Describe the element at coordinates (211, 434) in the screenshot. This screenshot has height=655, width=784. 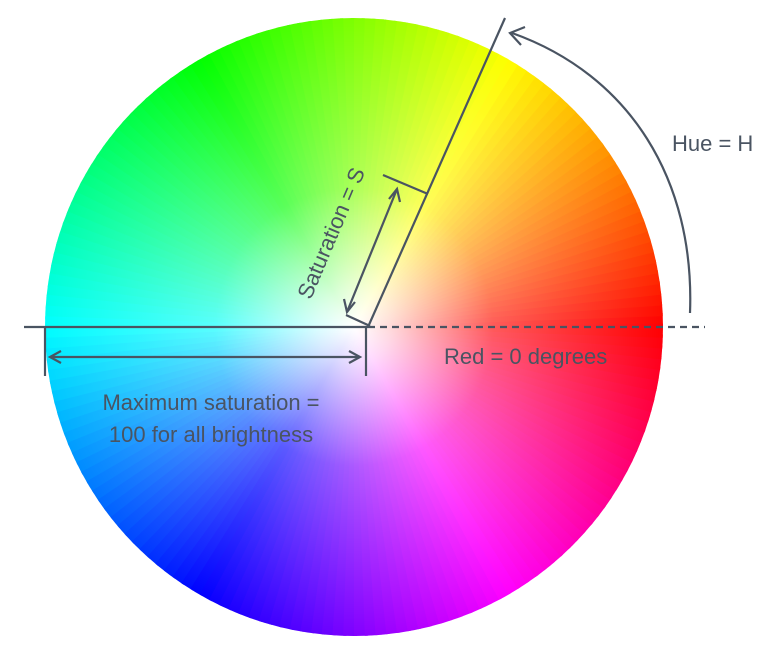
I see `max-saturation-label-line2: 100 for all brightness` at that location.